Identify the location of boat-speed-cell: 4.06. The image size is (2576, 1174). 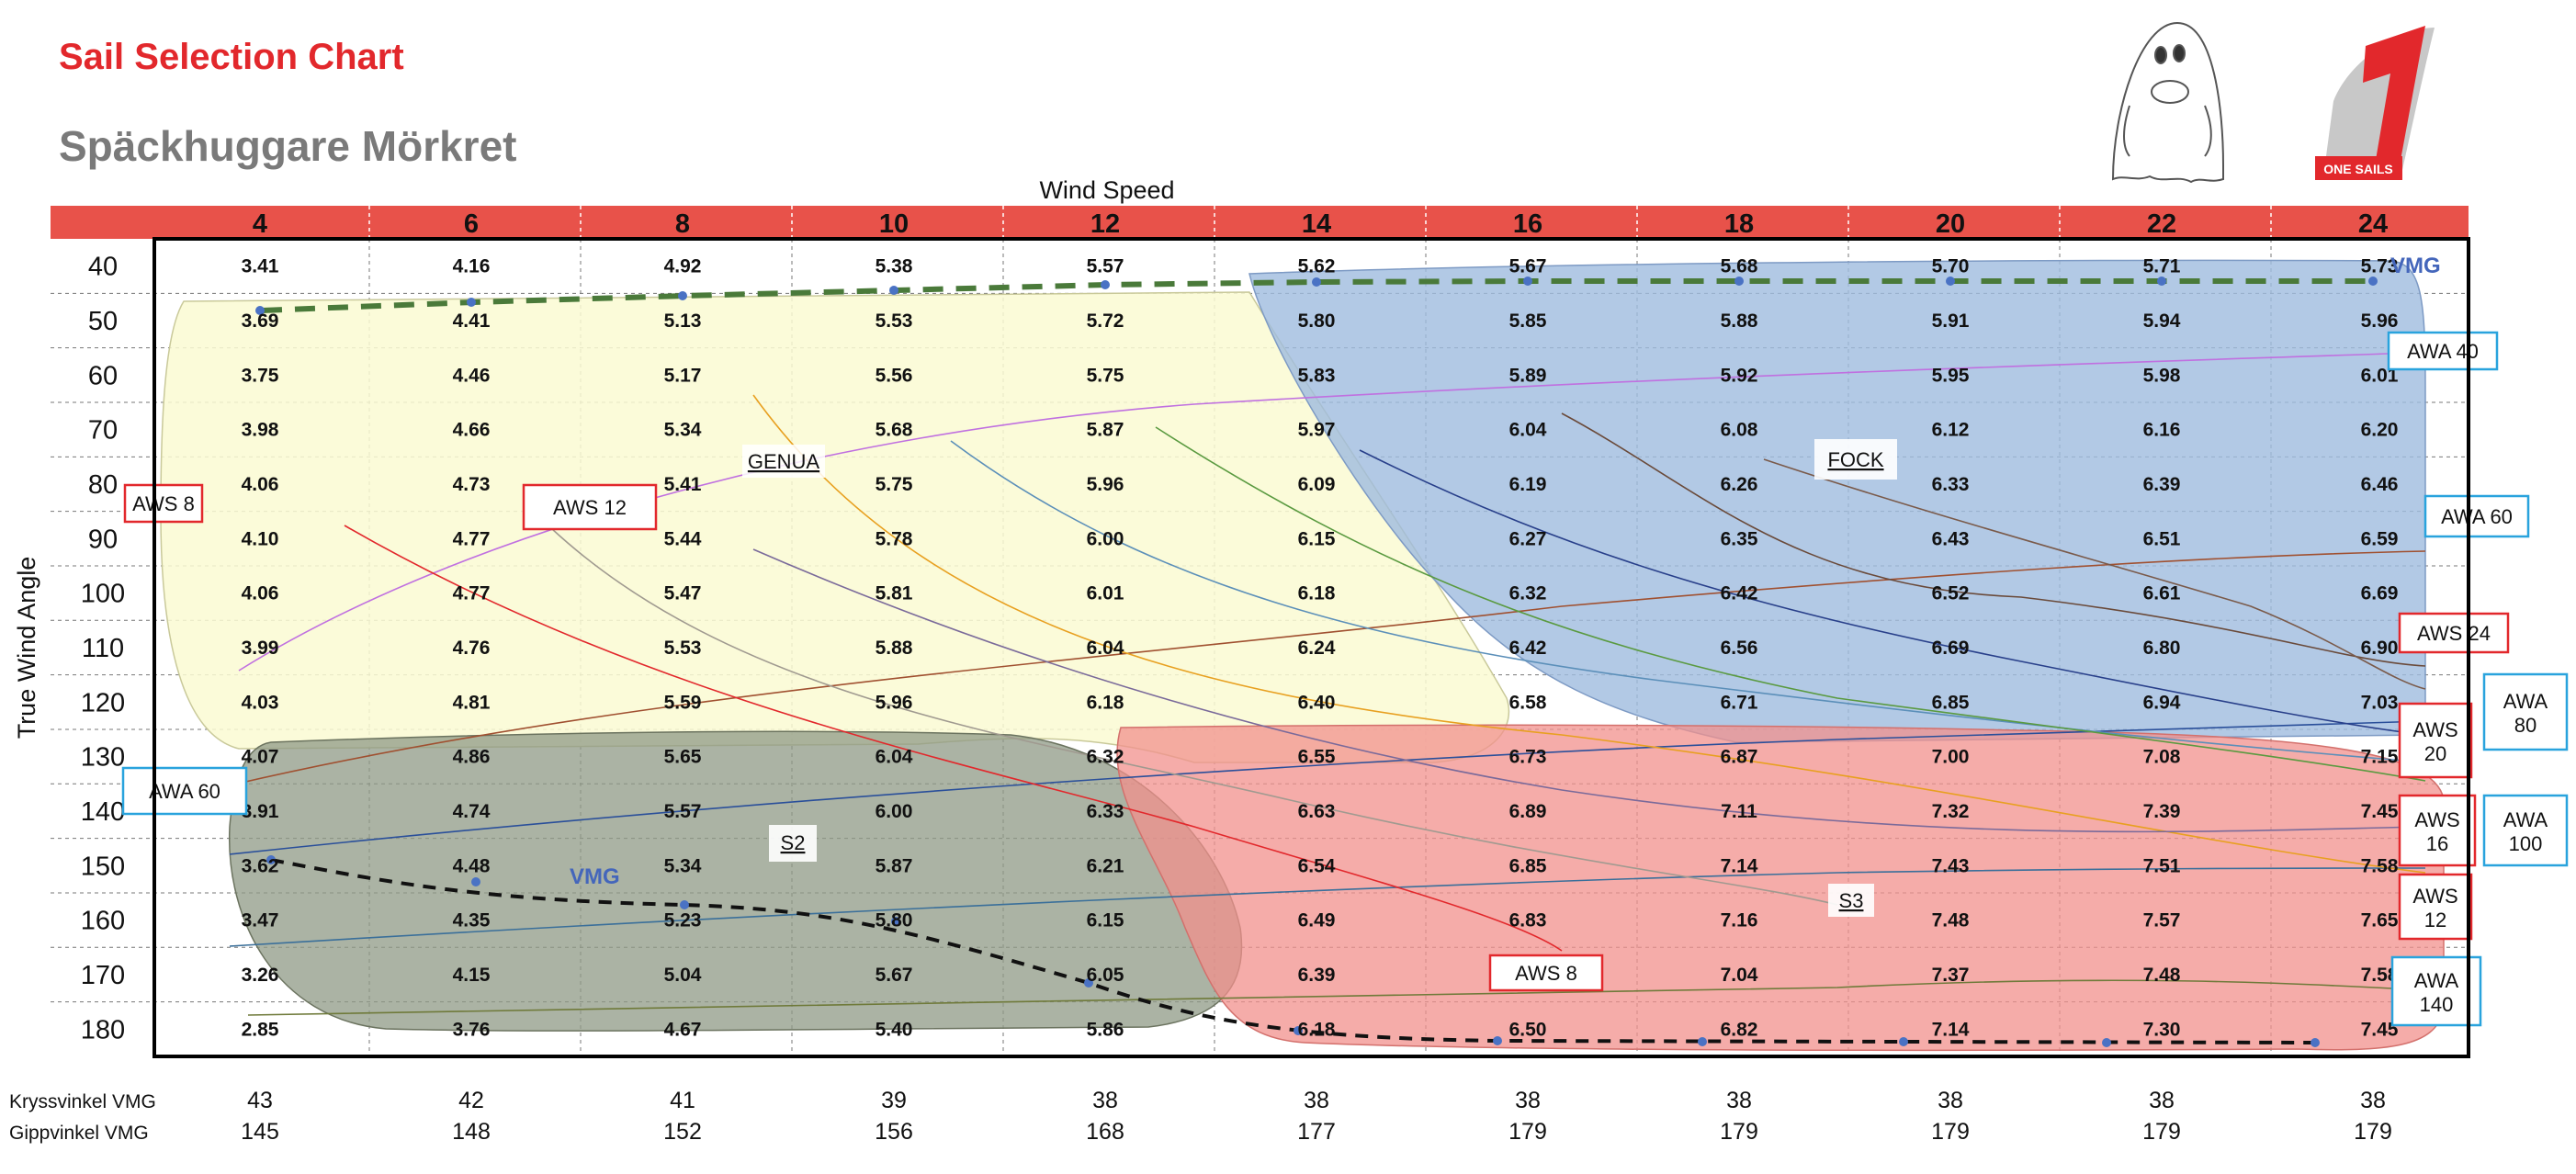
(260, 485).